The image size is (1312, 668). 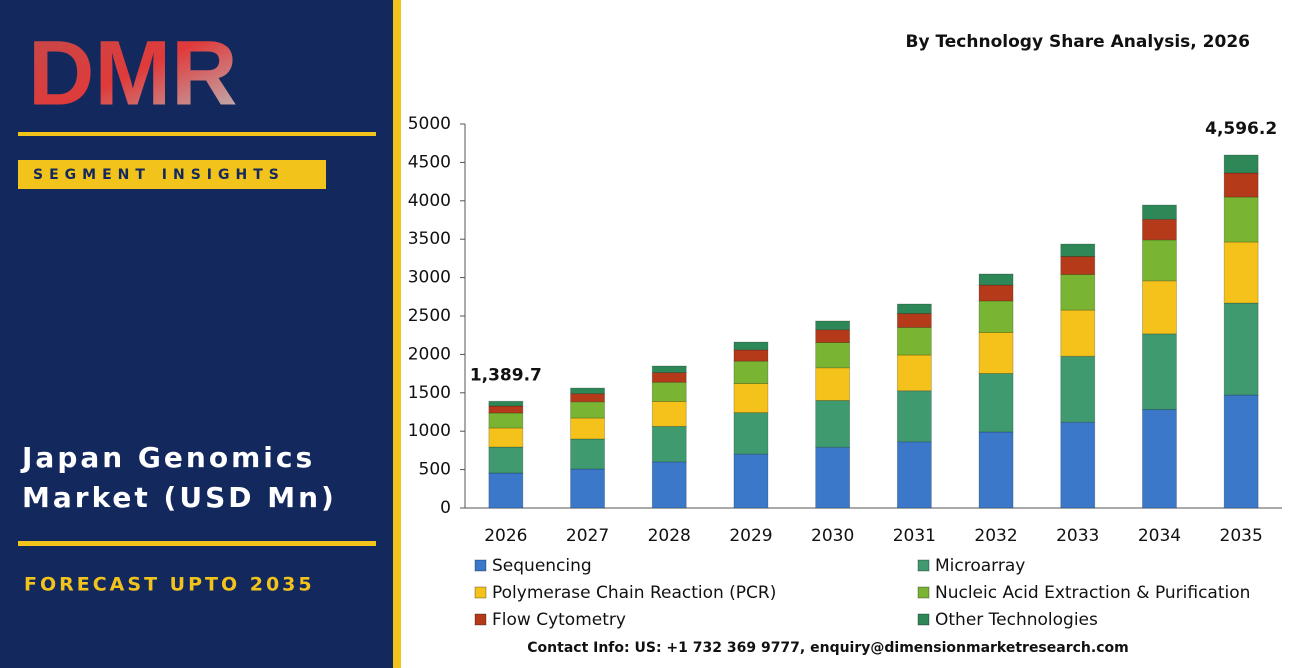 I want to click on badge-box, so click(x=172, y=174).